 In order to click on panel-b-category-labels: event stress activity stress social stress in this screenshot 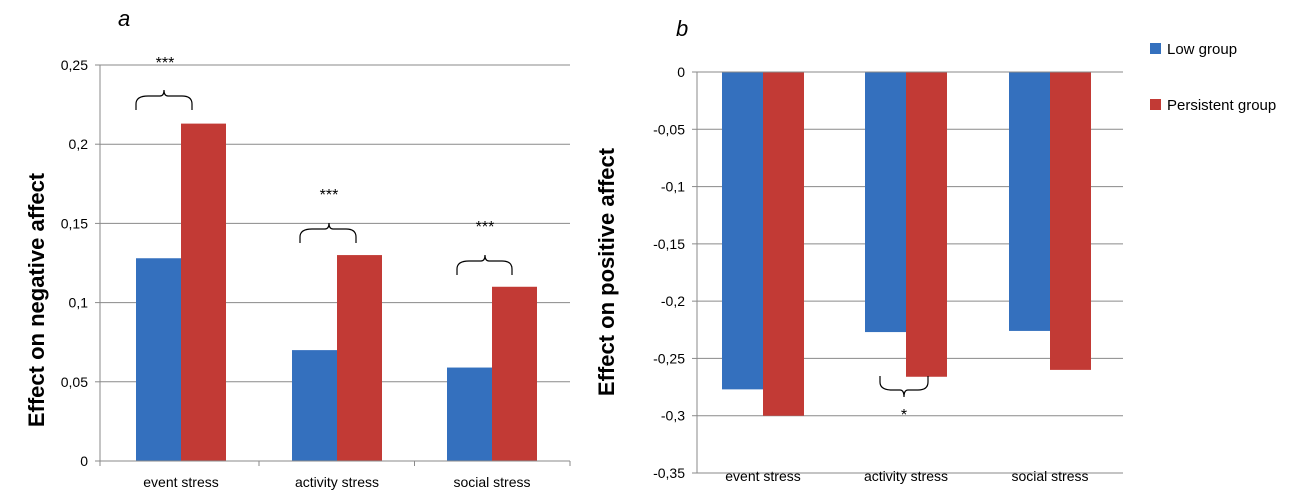, I will do `click(906, 476)`.